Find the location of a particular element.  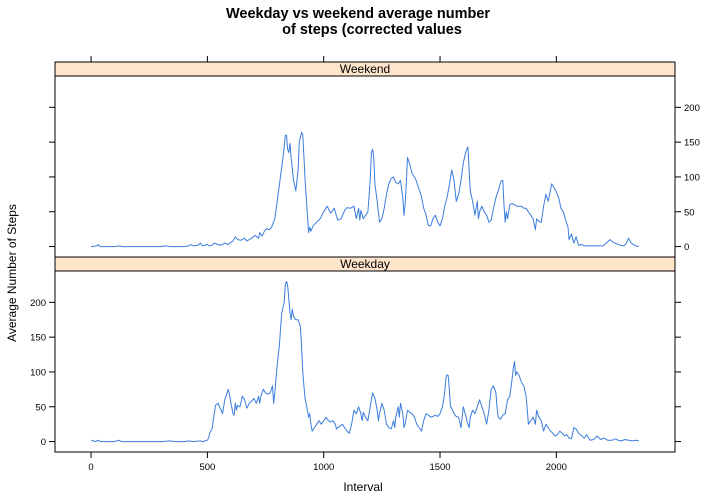

ytick-label-weekend-150: 150 is located at coordinates (692, 143).